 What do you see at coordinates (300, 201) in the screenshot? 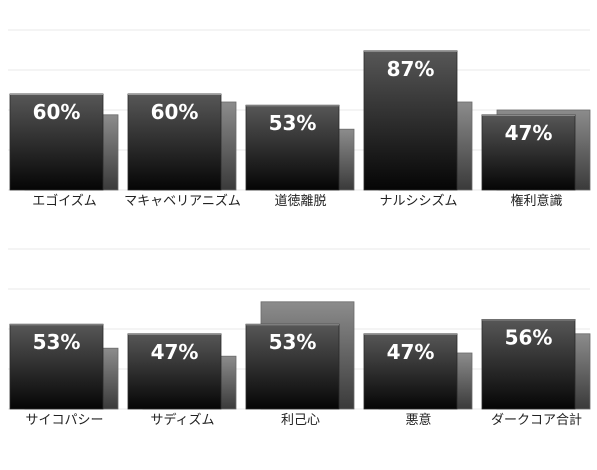
I see `category-label: 道徳離脱` at bounding box center [300, 201].